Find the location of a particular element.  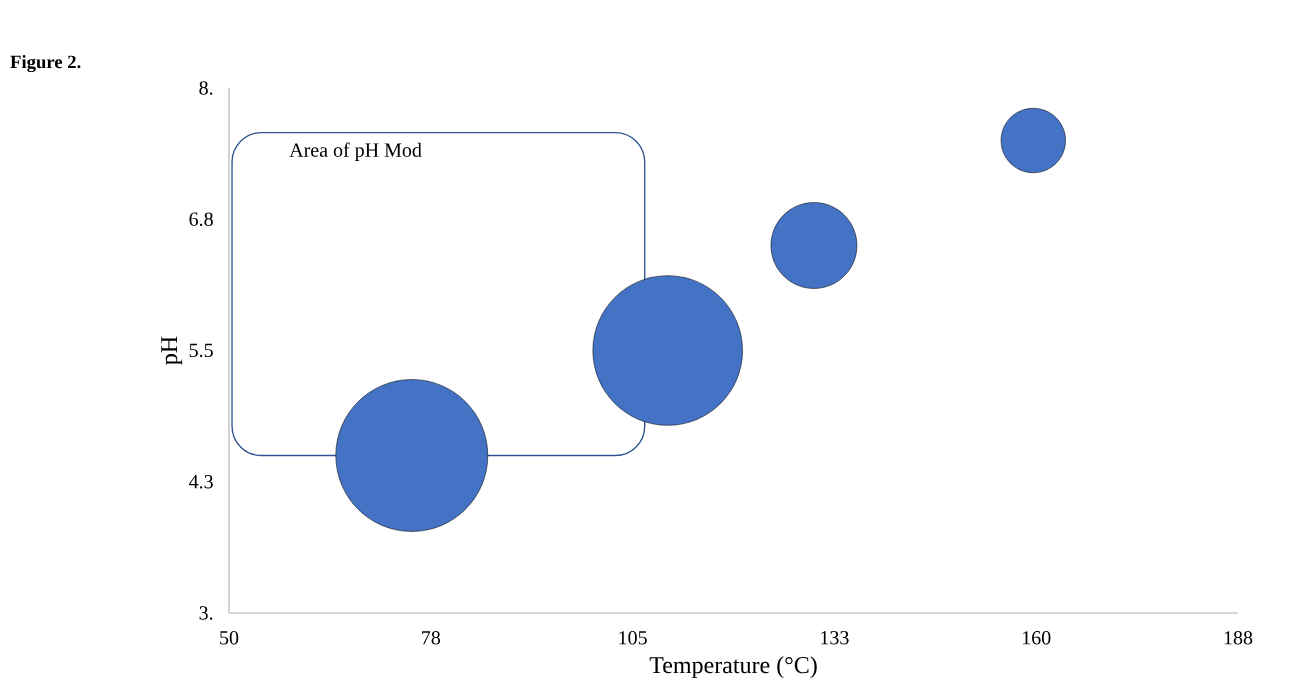

x-tick-label: 188 is located at coordinates (1238, 638).